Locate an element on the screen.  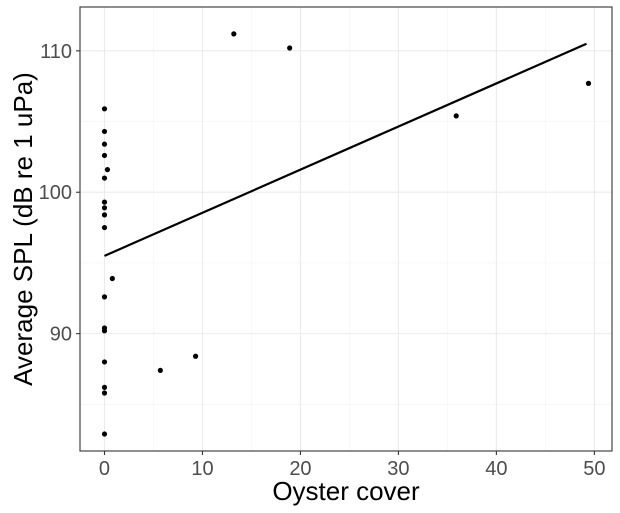
y-tick-label: 110 is located at coordinates (56, 52).